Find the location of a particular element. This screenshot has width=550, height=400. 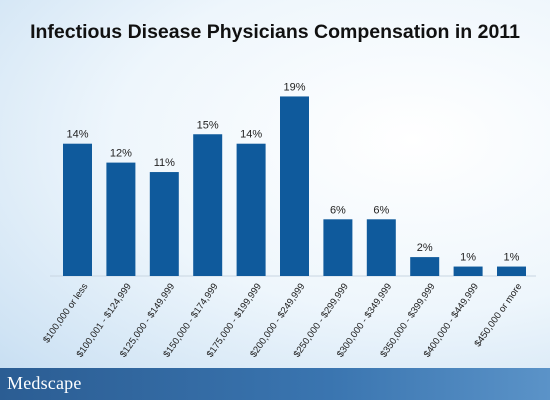

footer-bar: Medscape is located at coordinates (275, 384).